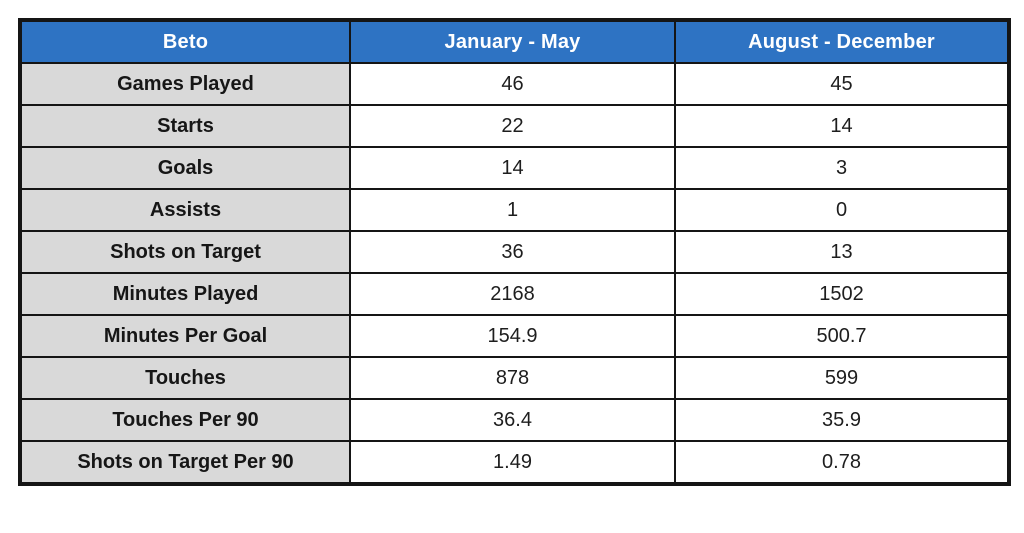 The image size is (1024, 533). I want to click on cell-value: 599, so click(842, 378).